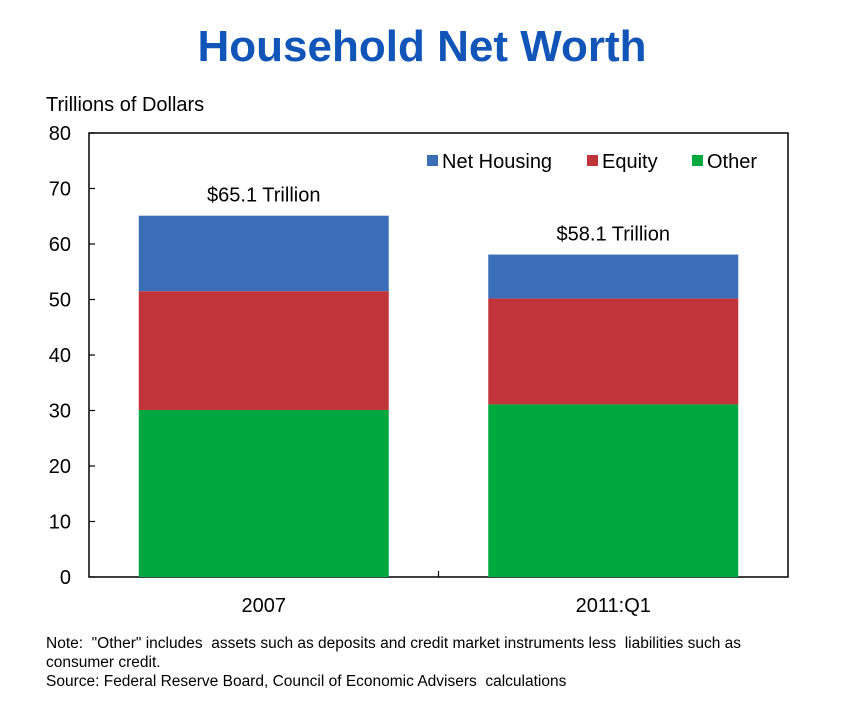  I want to click on total-label: $58.1 Trillion, so click(613, 235).